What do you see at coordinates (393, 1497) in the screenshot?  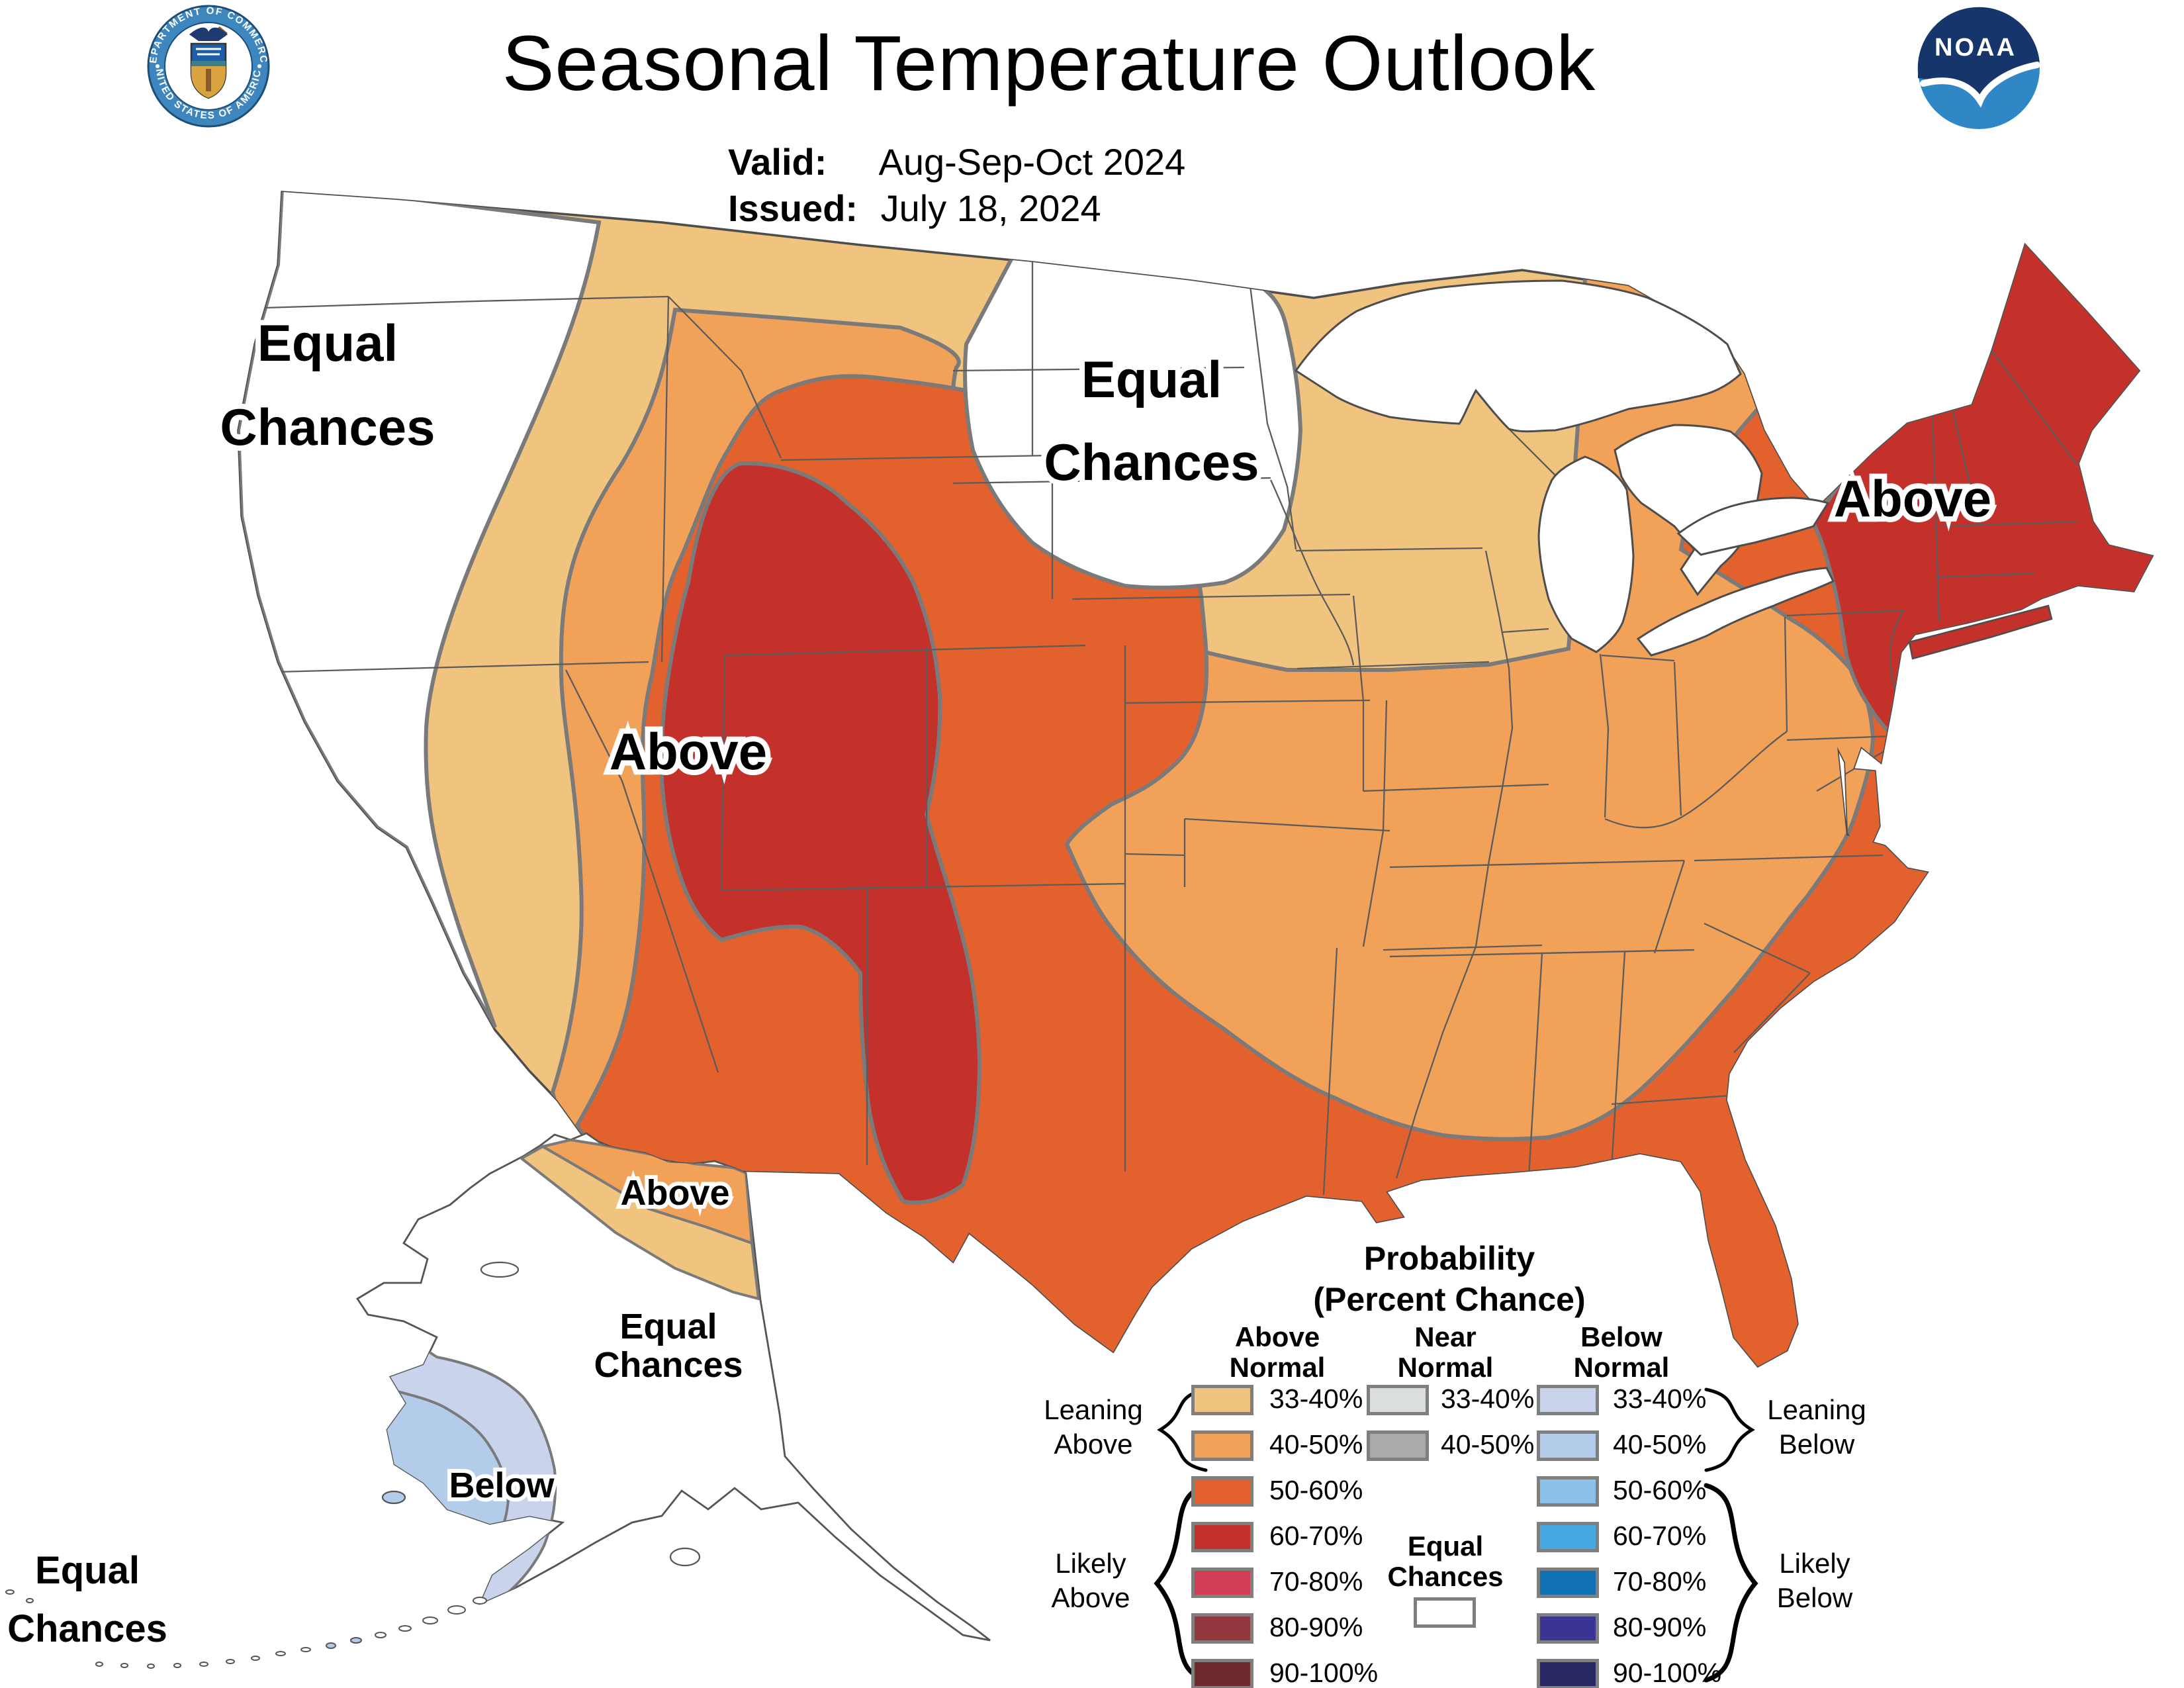 I see `nunivak-island` at bounding box center [393, 1497].